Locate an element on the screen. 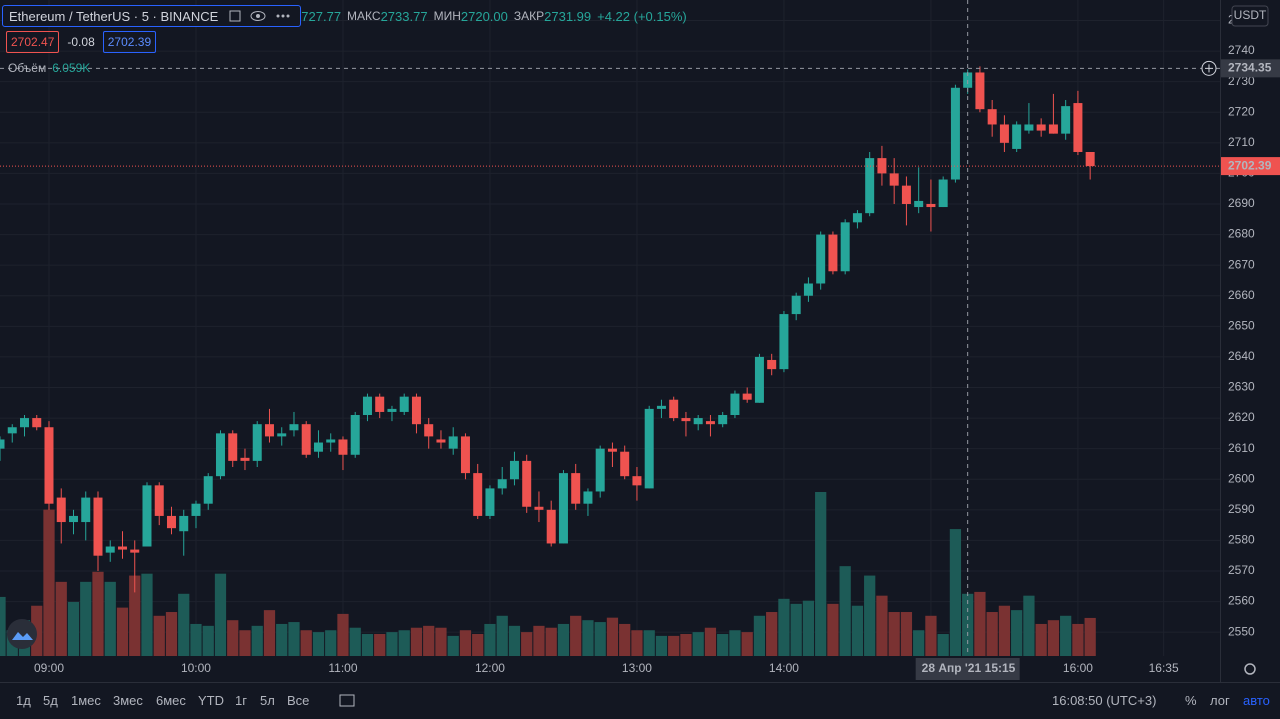 This screenshot has height=719, width=1280. y-tick-label: 2740 is located at coordinates (1241, 50).